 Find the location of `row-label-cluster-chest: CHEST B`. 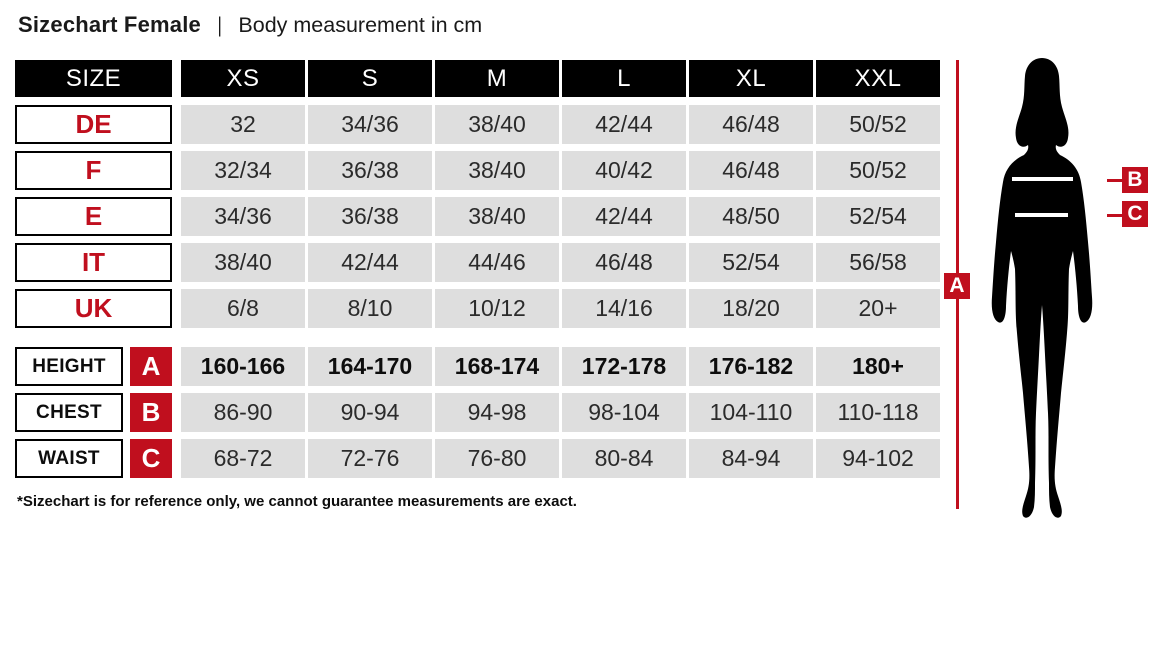

row-label-cluster-chest: CHEST B is located at coordinates (93, 412).